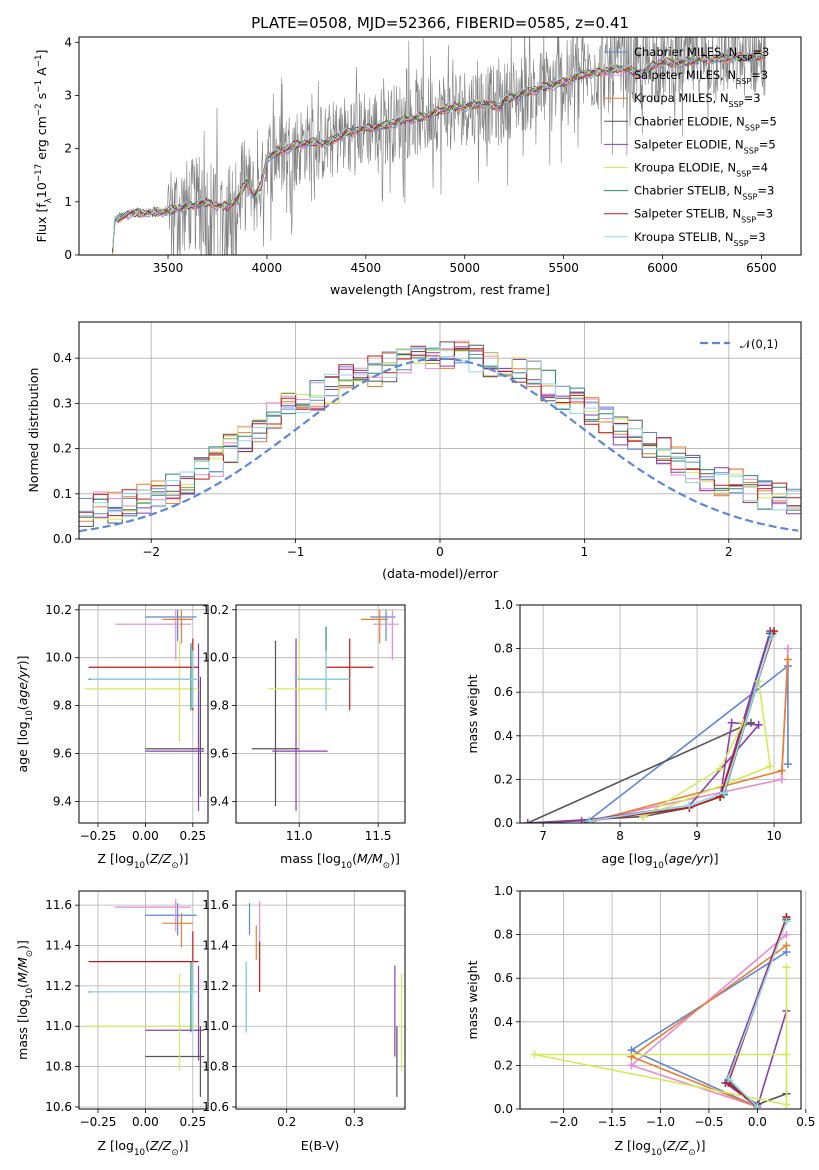 The width and height of the screenshot is (819, 1170). I want to click on observed-spectrum, so click(439, 146).